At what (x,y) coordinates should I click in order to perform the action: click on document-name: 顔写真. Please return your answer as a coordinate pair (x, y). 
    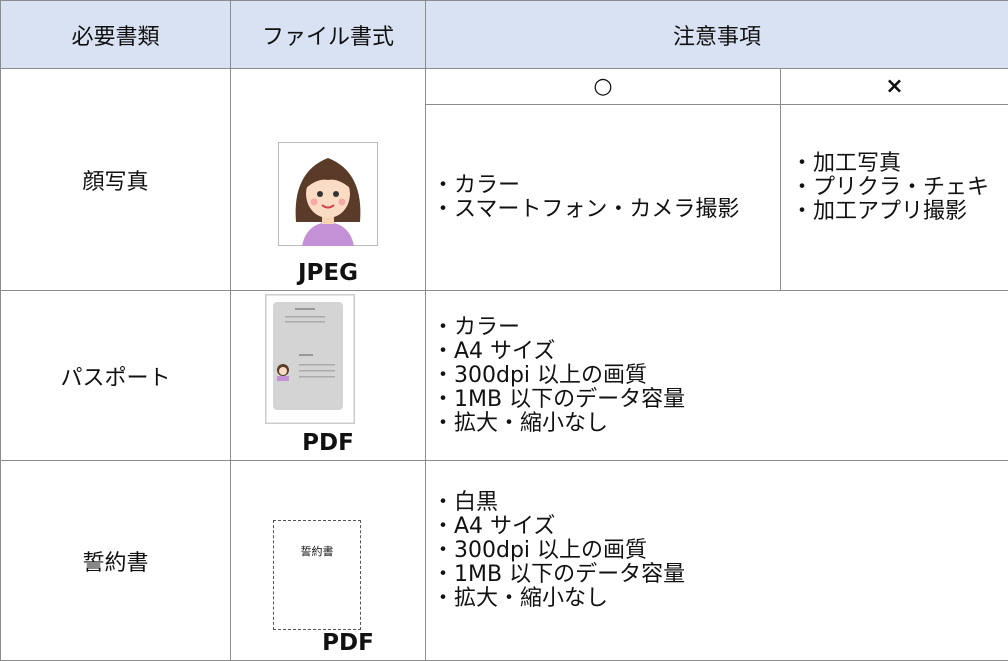
    Looking at the image, I should click on (116, 180).